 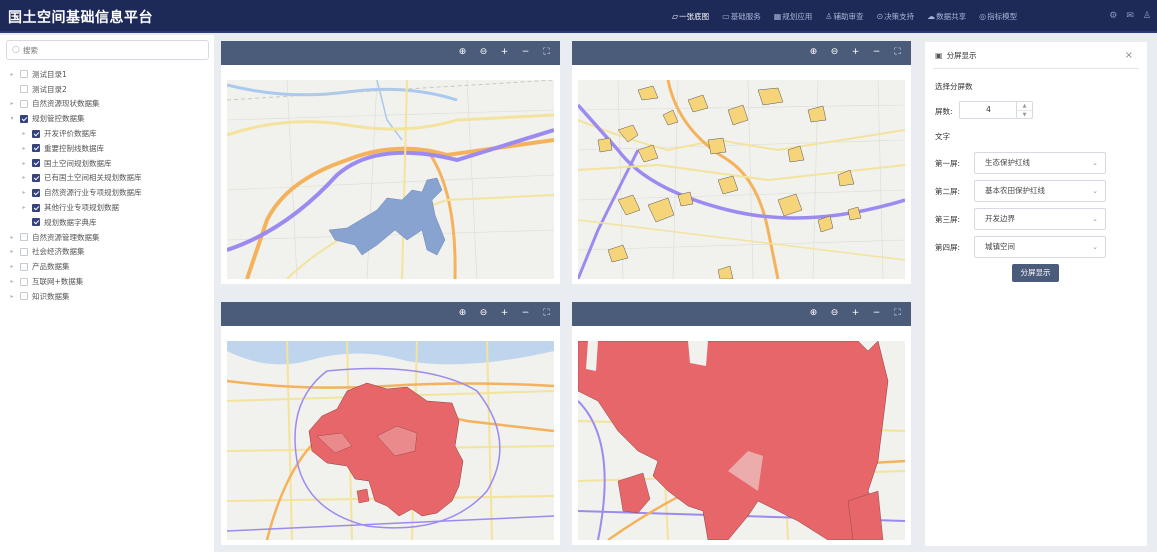 I want to click on tree-node: 测试目录2, so click(x=108, y=89).